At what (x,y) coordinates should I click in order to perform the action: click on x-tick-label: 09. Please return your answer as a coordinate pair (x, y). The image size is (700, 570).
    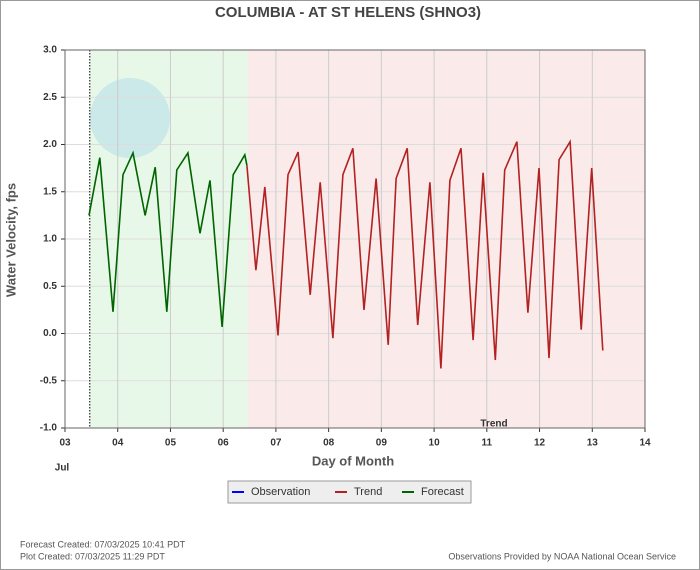
    Looking at the image, I should click on (382, 443).